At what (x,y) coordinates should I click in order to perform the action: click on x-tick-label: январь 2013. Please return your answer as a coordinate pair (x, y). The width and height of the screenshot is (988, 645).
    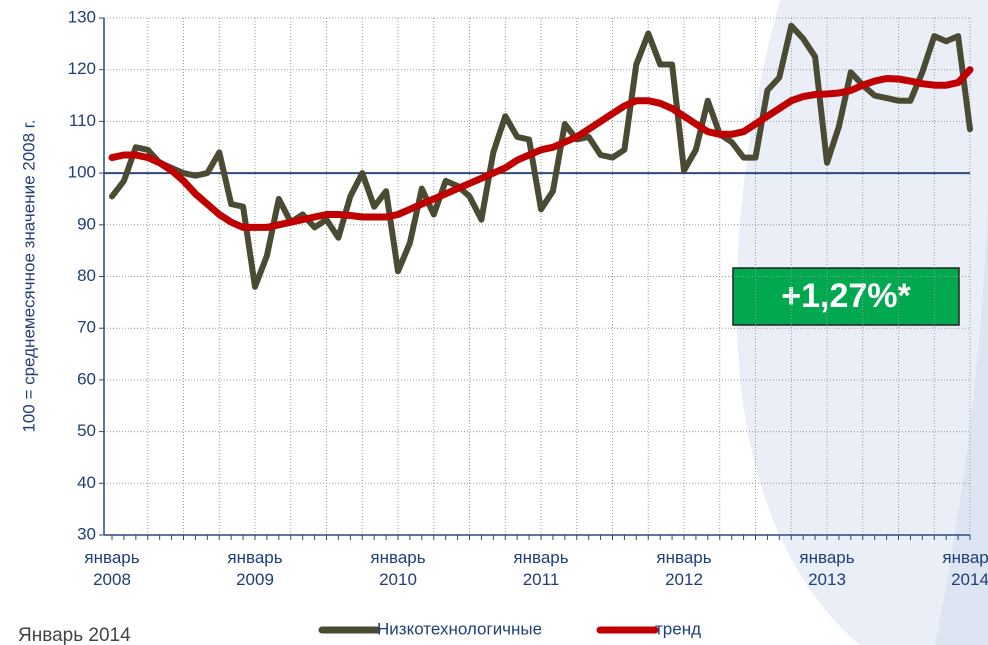
    Looking at the image, I should click on (826, 568).